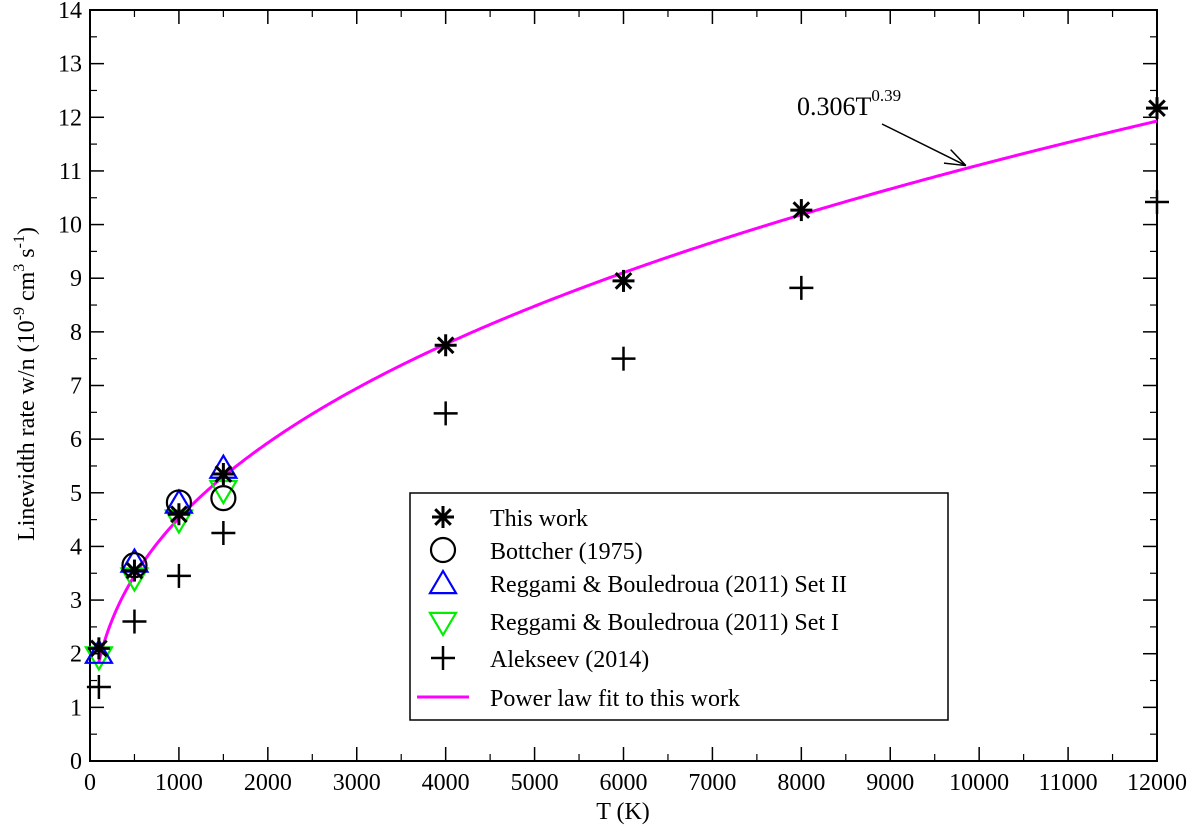 The height and width of the screenshot is (831, 1200). Describe the element at coordinates (76, 279) in the screenshot. I see `y-tick-label: 9` at that location.